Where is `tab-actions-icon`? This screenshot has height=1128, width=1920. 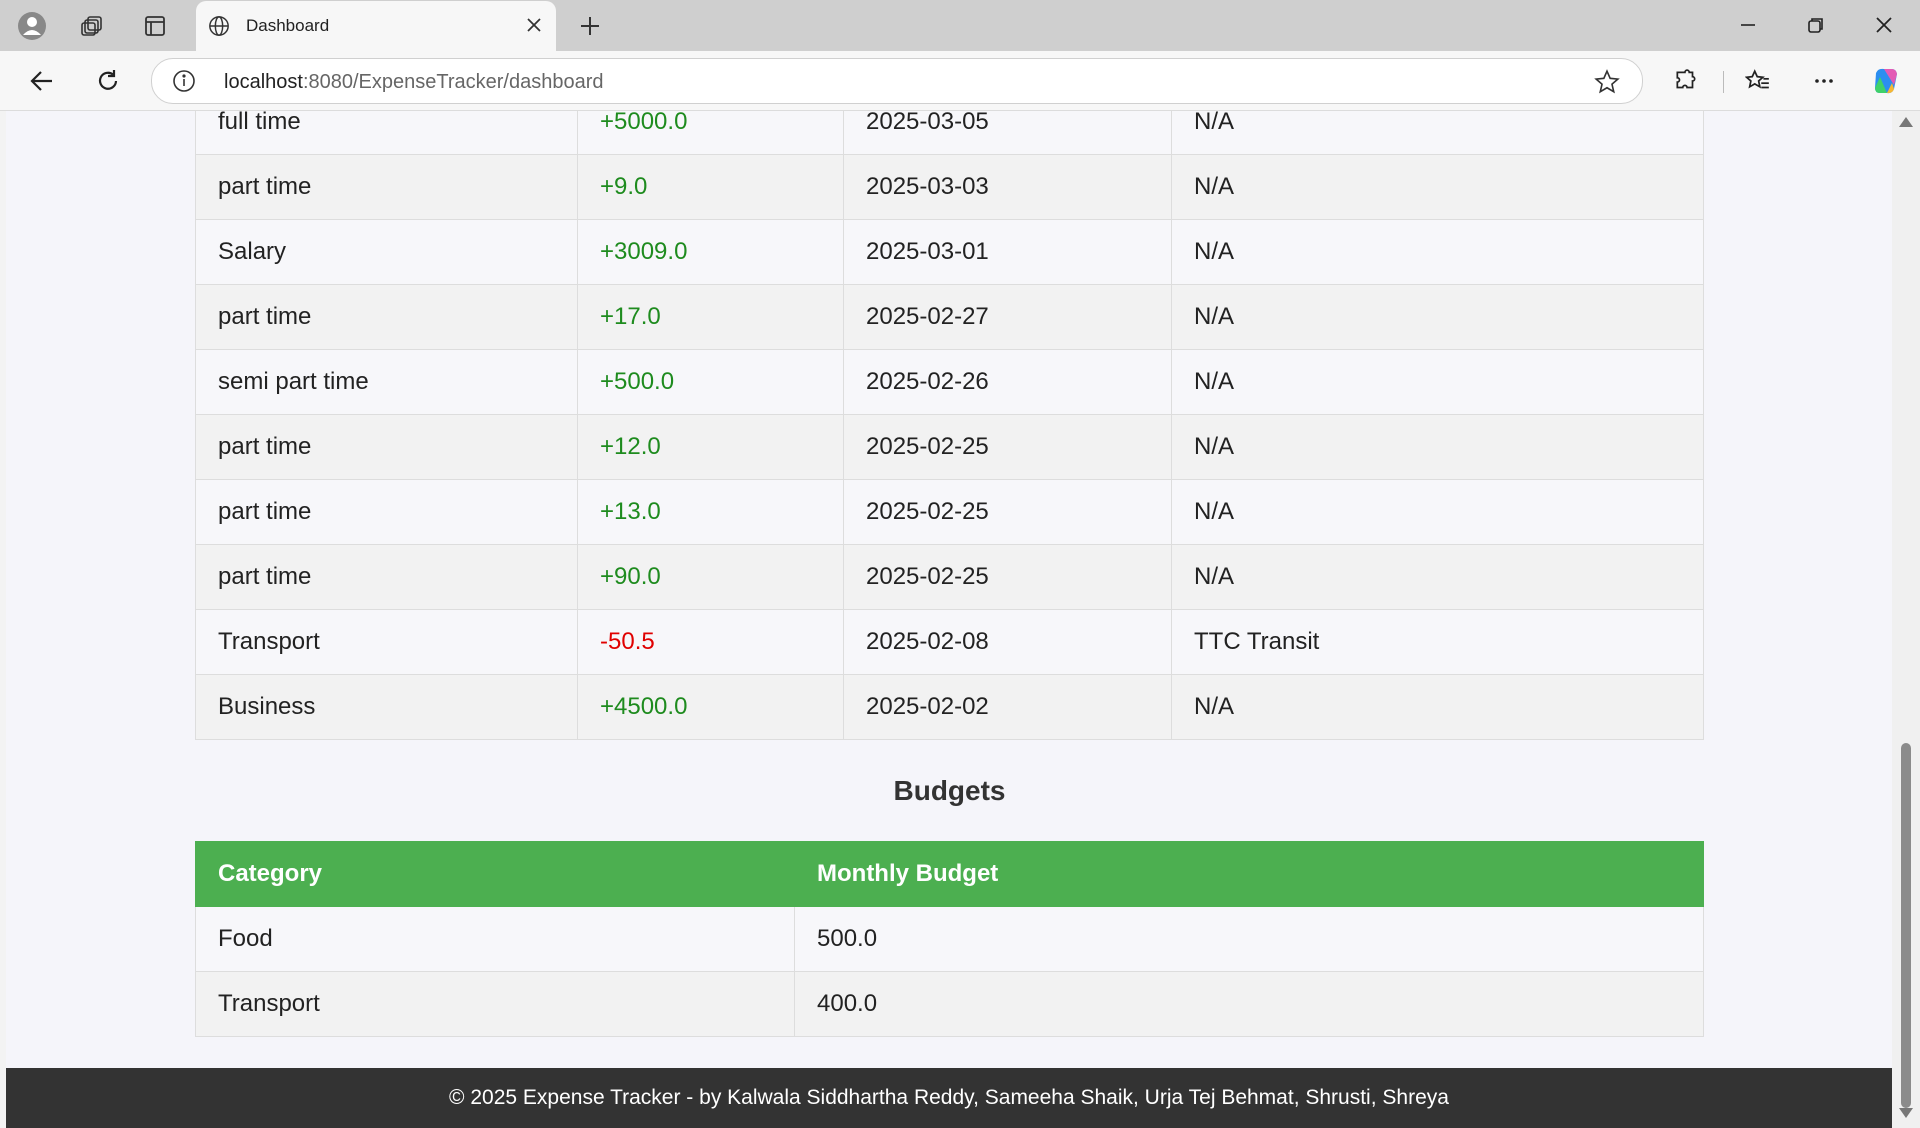
tab-actions-icon is located at coordinates (155, 26).